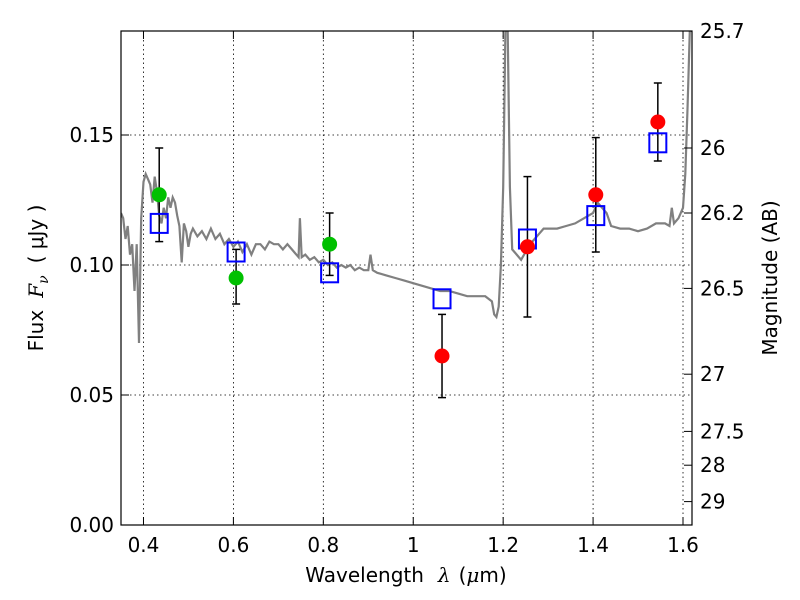  What do you see at coordinates (463, 575) in the screenshot?
I see `x-axis-label-unit-open: (` at bounding box center [463, 575].